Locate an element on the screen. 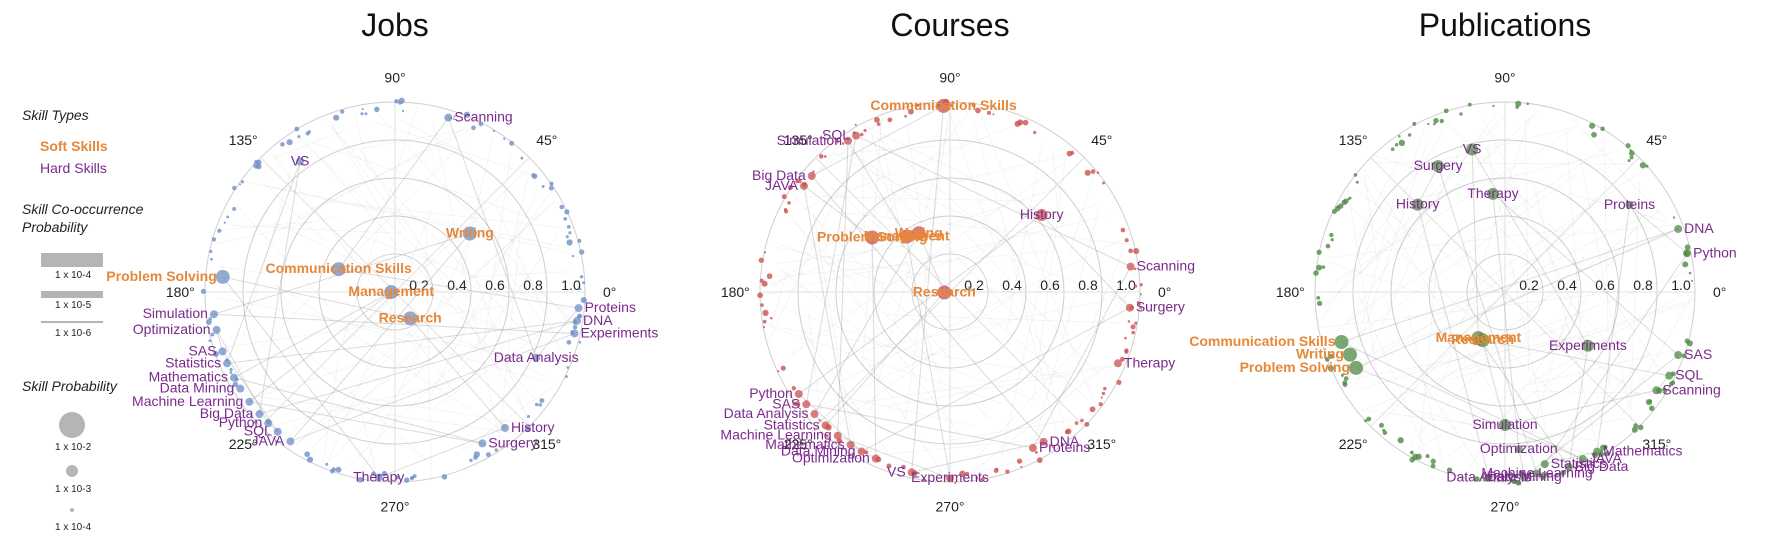 The image size is (1776, 558). angle-label: 315° is located at coordinates (1656, 444).